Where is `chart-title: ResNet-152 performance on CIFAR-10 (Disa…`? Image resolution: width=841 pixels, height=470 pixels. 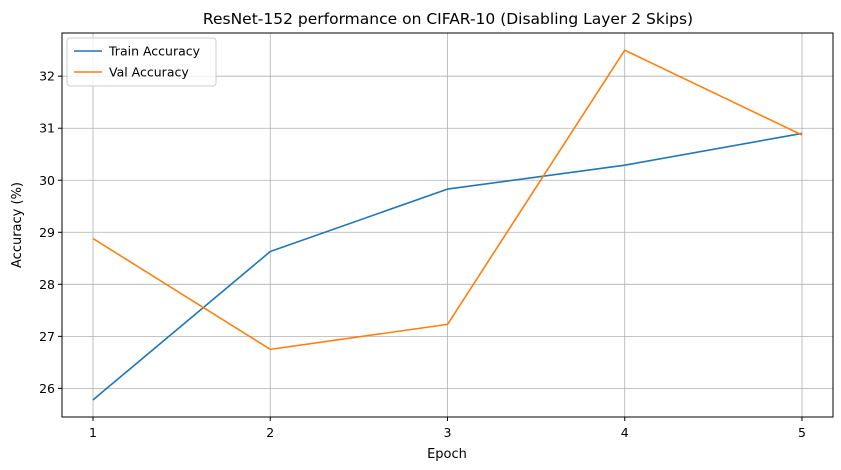 chart-title: ResNet-152 performance on CIFAR-10 (Disa… is located at coordinates (448, 19).